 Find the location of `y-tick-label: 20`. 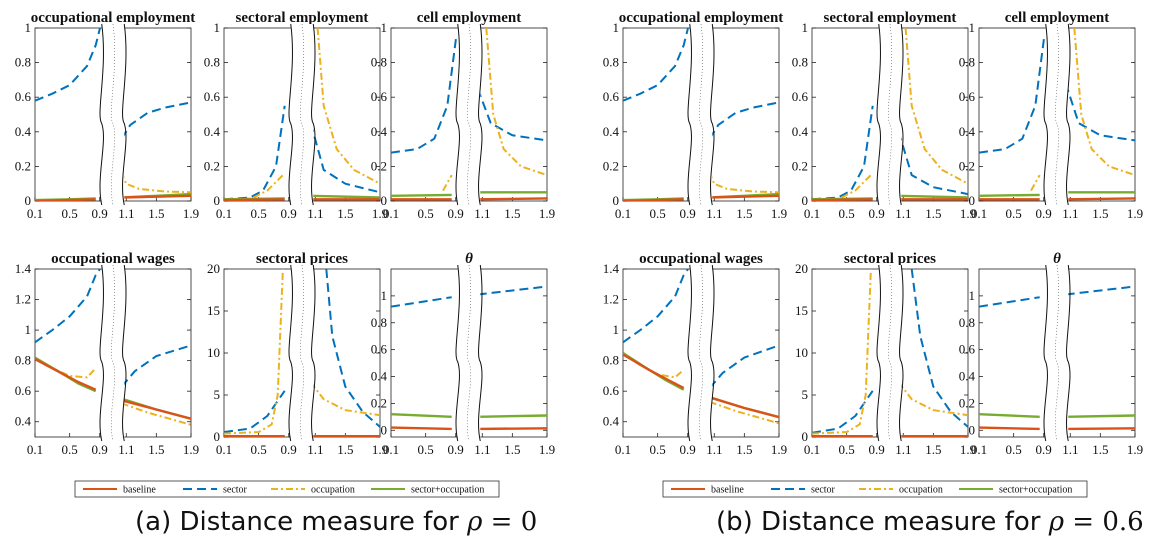

y-tick-label: 20 is located at coordinates (801, 268).